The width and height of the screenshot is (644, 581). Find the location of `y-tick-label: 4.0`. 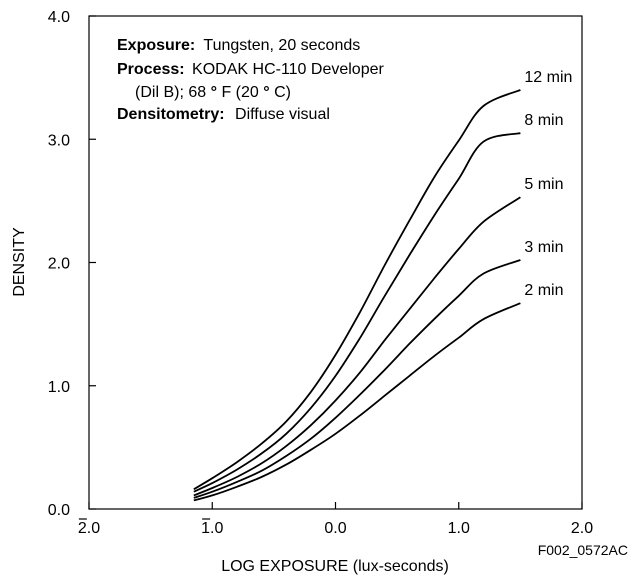

y-tick-label: 4.0 is located at coordinates (59, 17).